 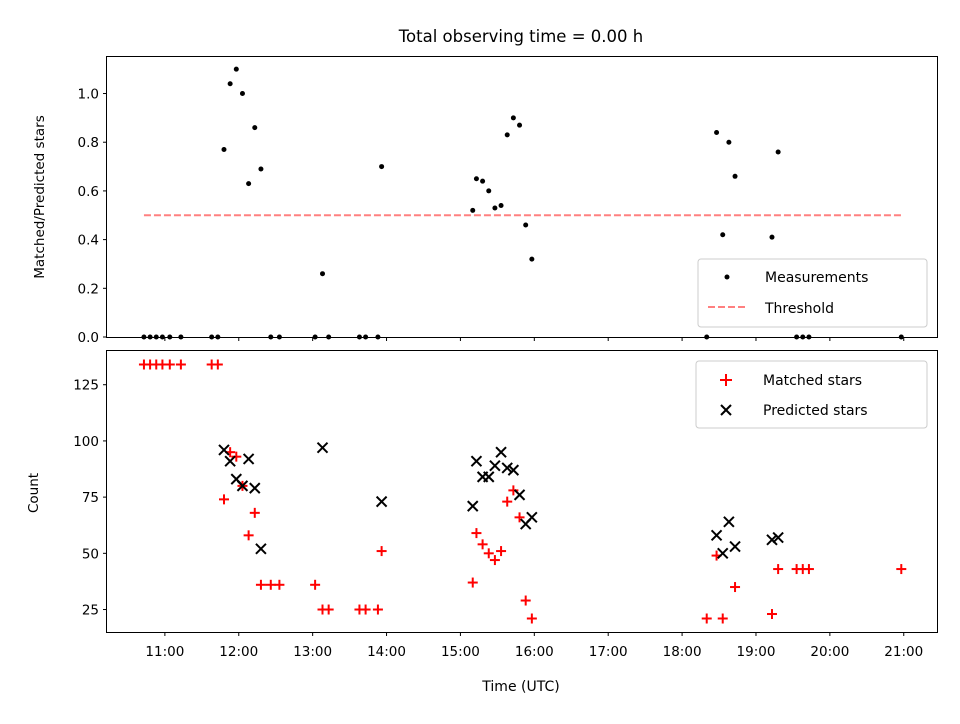 What do you see at coordinates (88, 192) in the screenshot?
I see `top-ytick-label: 0.6` at bounding box center [88, 192].